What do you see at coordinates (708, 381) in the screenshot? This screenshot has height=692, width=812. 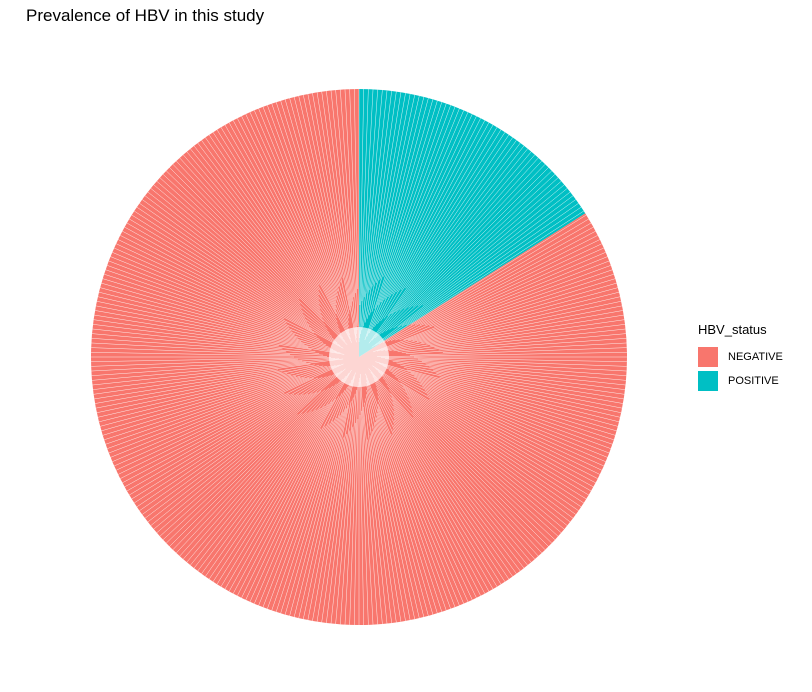 I see `legend-swatch-positive` at bounding box center [708, 381].